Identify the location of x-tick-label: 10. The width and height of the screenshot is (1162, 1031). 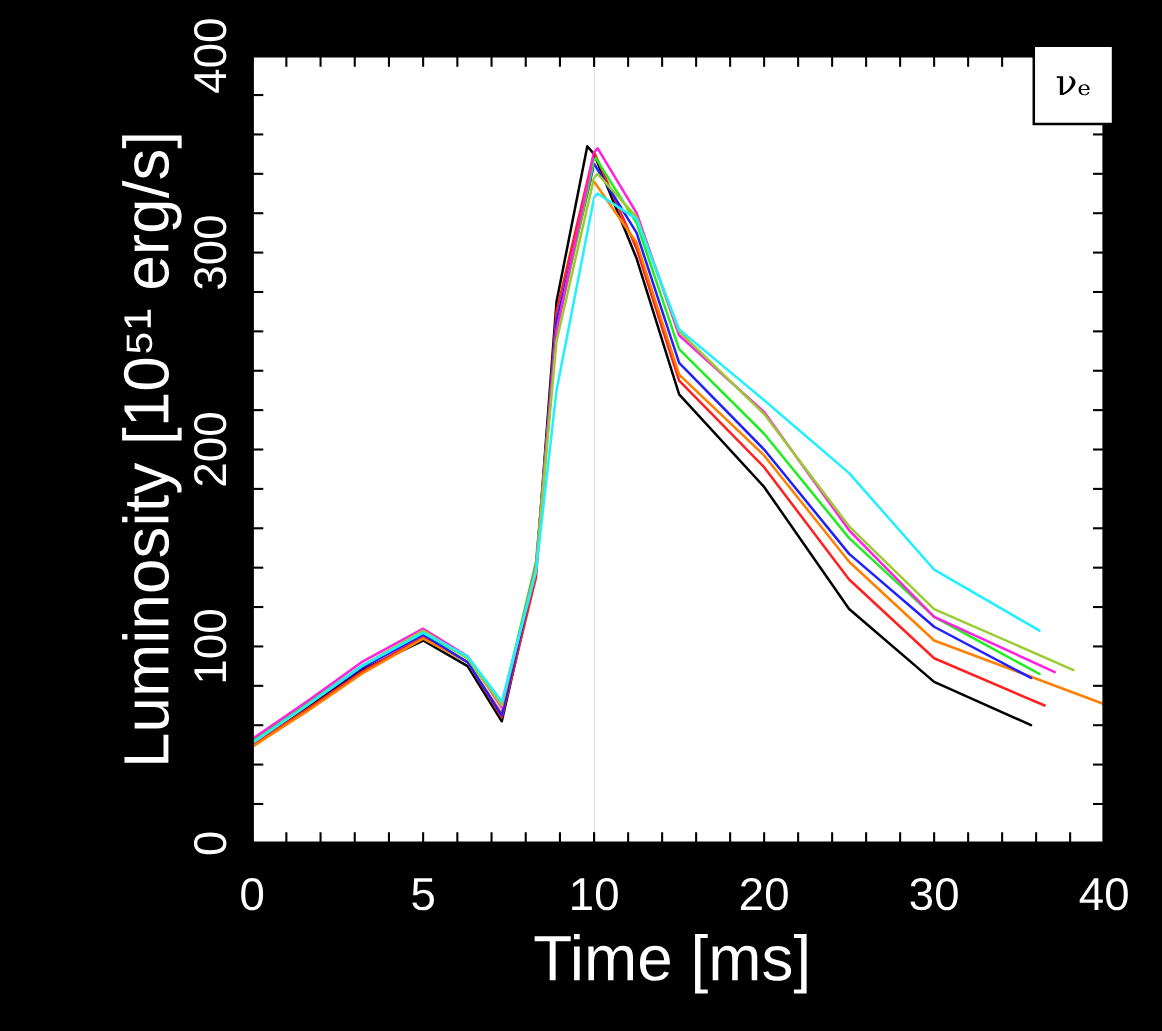
(595, 894).